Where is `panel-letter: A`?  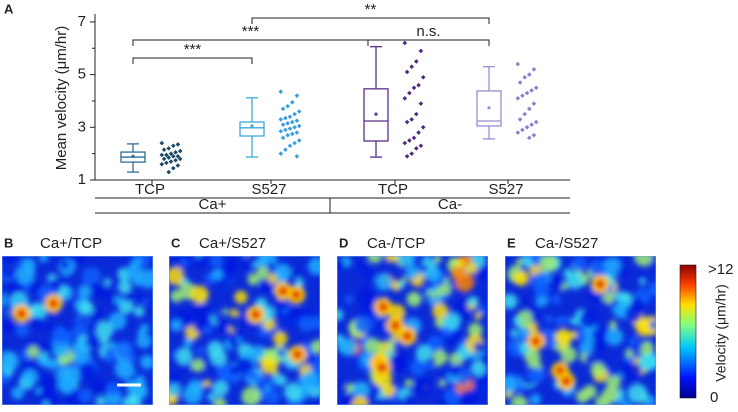
panel-letter: A is located at coordinates (9, 8).